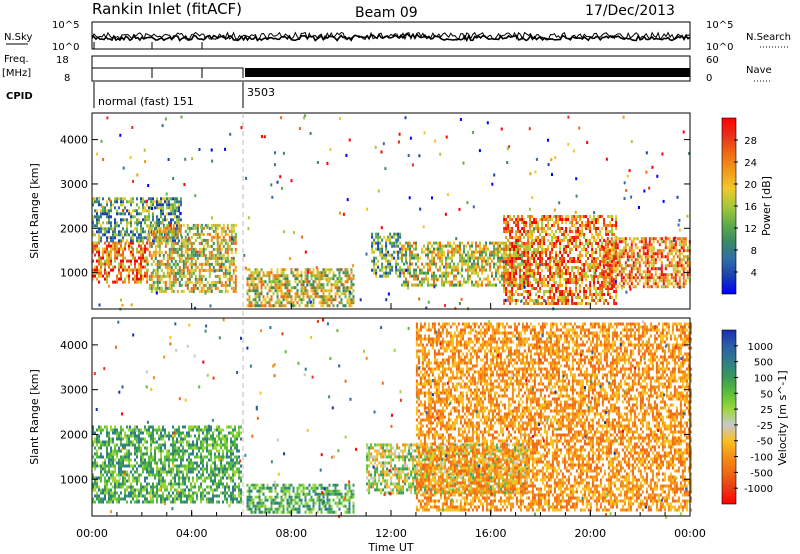 Image resolution: width=800 pixels, height=554 pixels. What do you see at coordinates (712, 60) in the screenshot?
I see `nave-tick-top: 60` at bounding box center [712, 60].